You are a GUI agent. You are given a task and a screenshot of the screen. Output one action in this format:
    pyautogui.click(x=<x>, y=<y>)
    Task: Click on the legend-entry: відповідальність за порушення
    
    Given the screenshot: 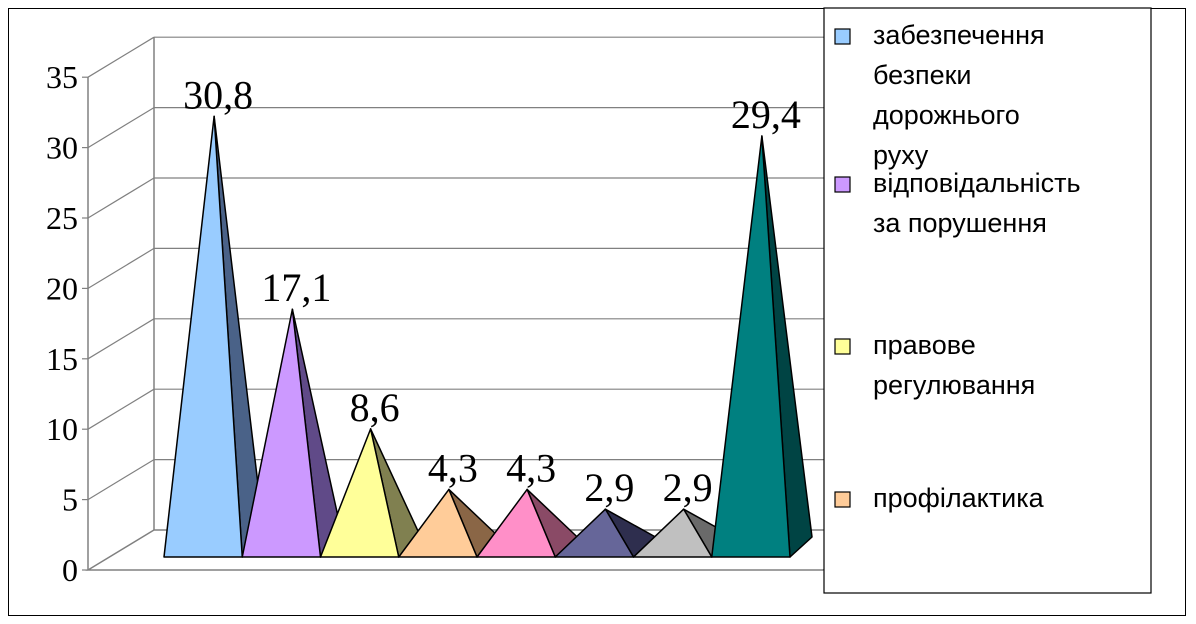 What is the action you would take?
    pyautogui.click(x=957, y=203)
    